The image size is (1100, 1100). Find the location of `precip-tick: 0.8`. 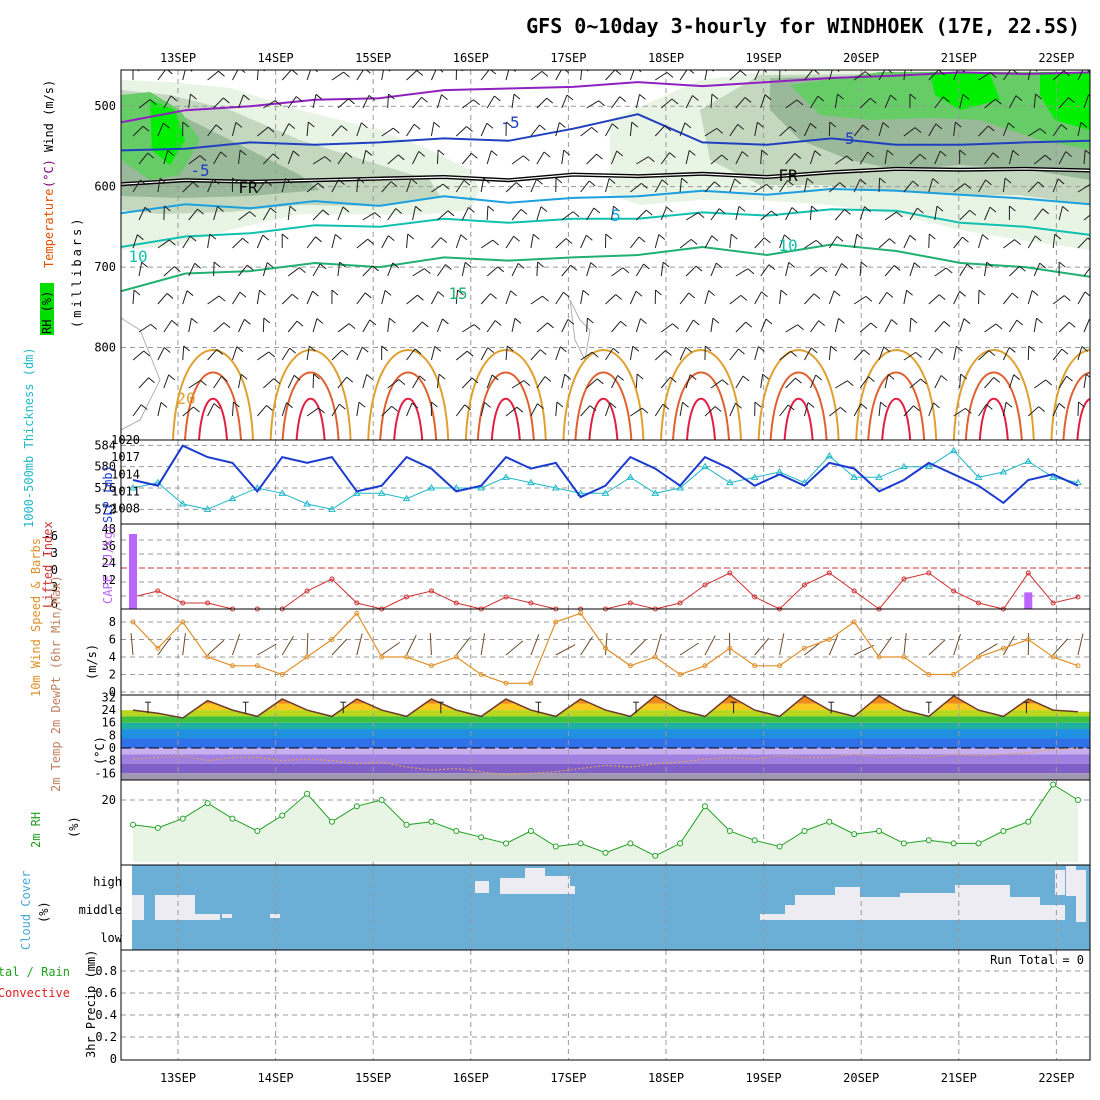

precip-tick: 0.8 is located at coordinates (106, 971).